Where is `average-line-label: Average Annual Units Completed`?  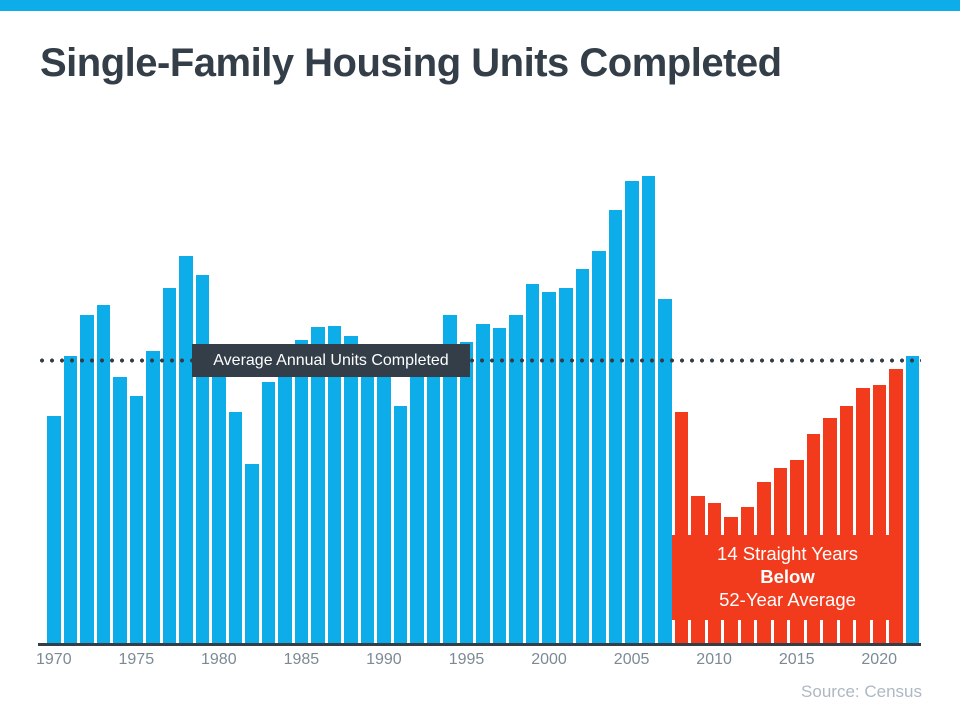 average-line-label: Average Annual Units Completed is located at coordinates (331, 360).